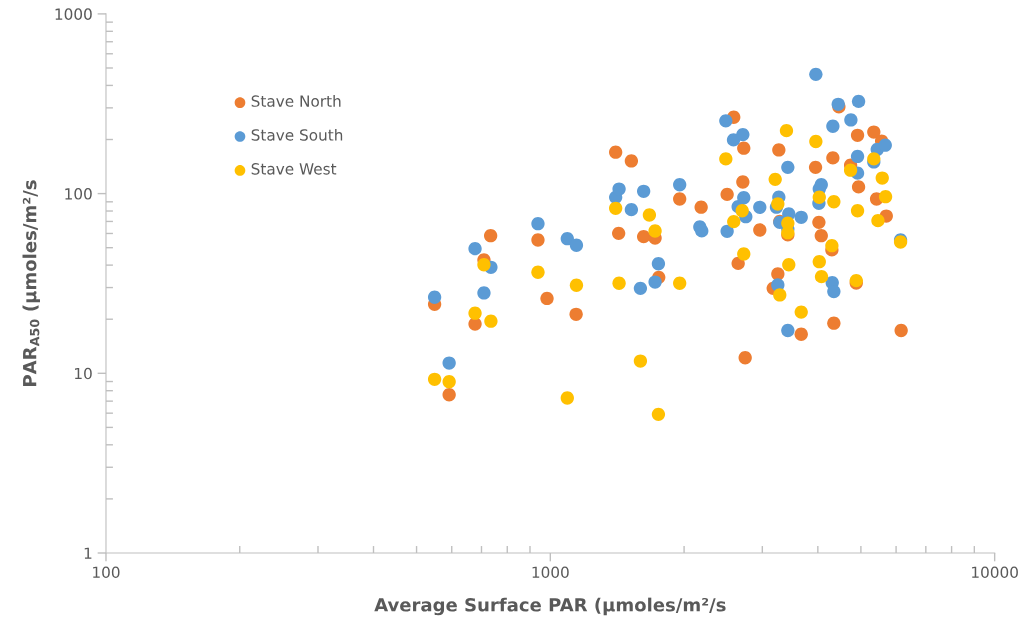  I want to click on legend-label: Stave North, so click(296, 101).